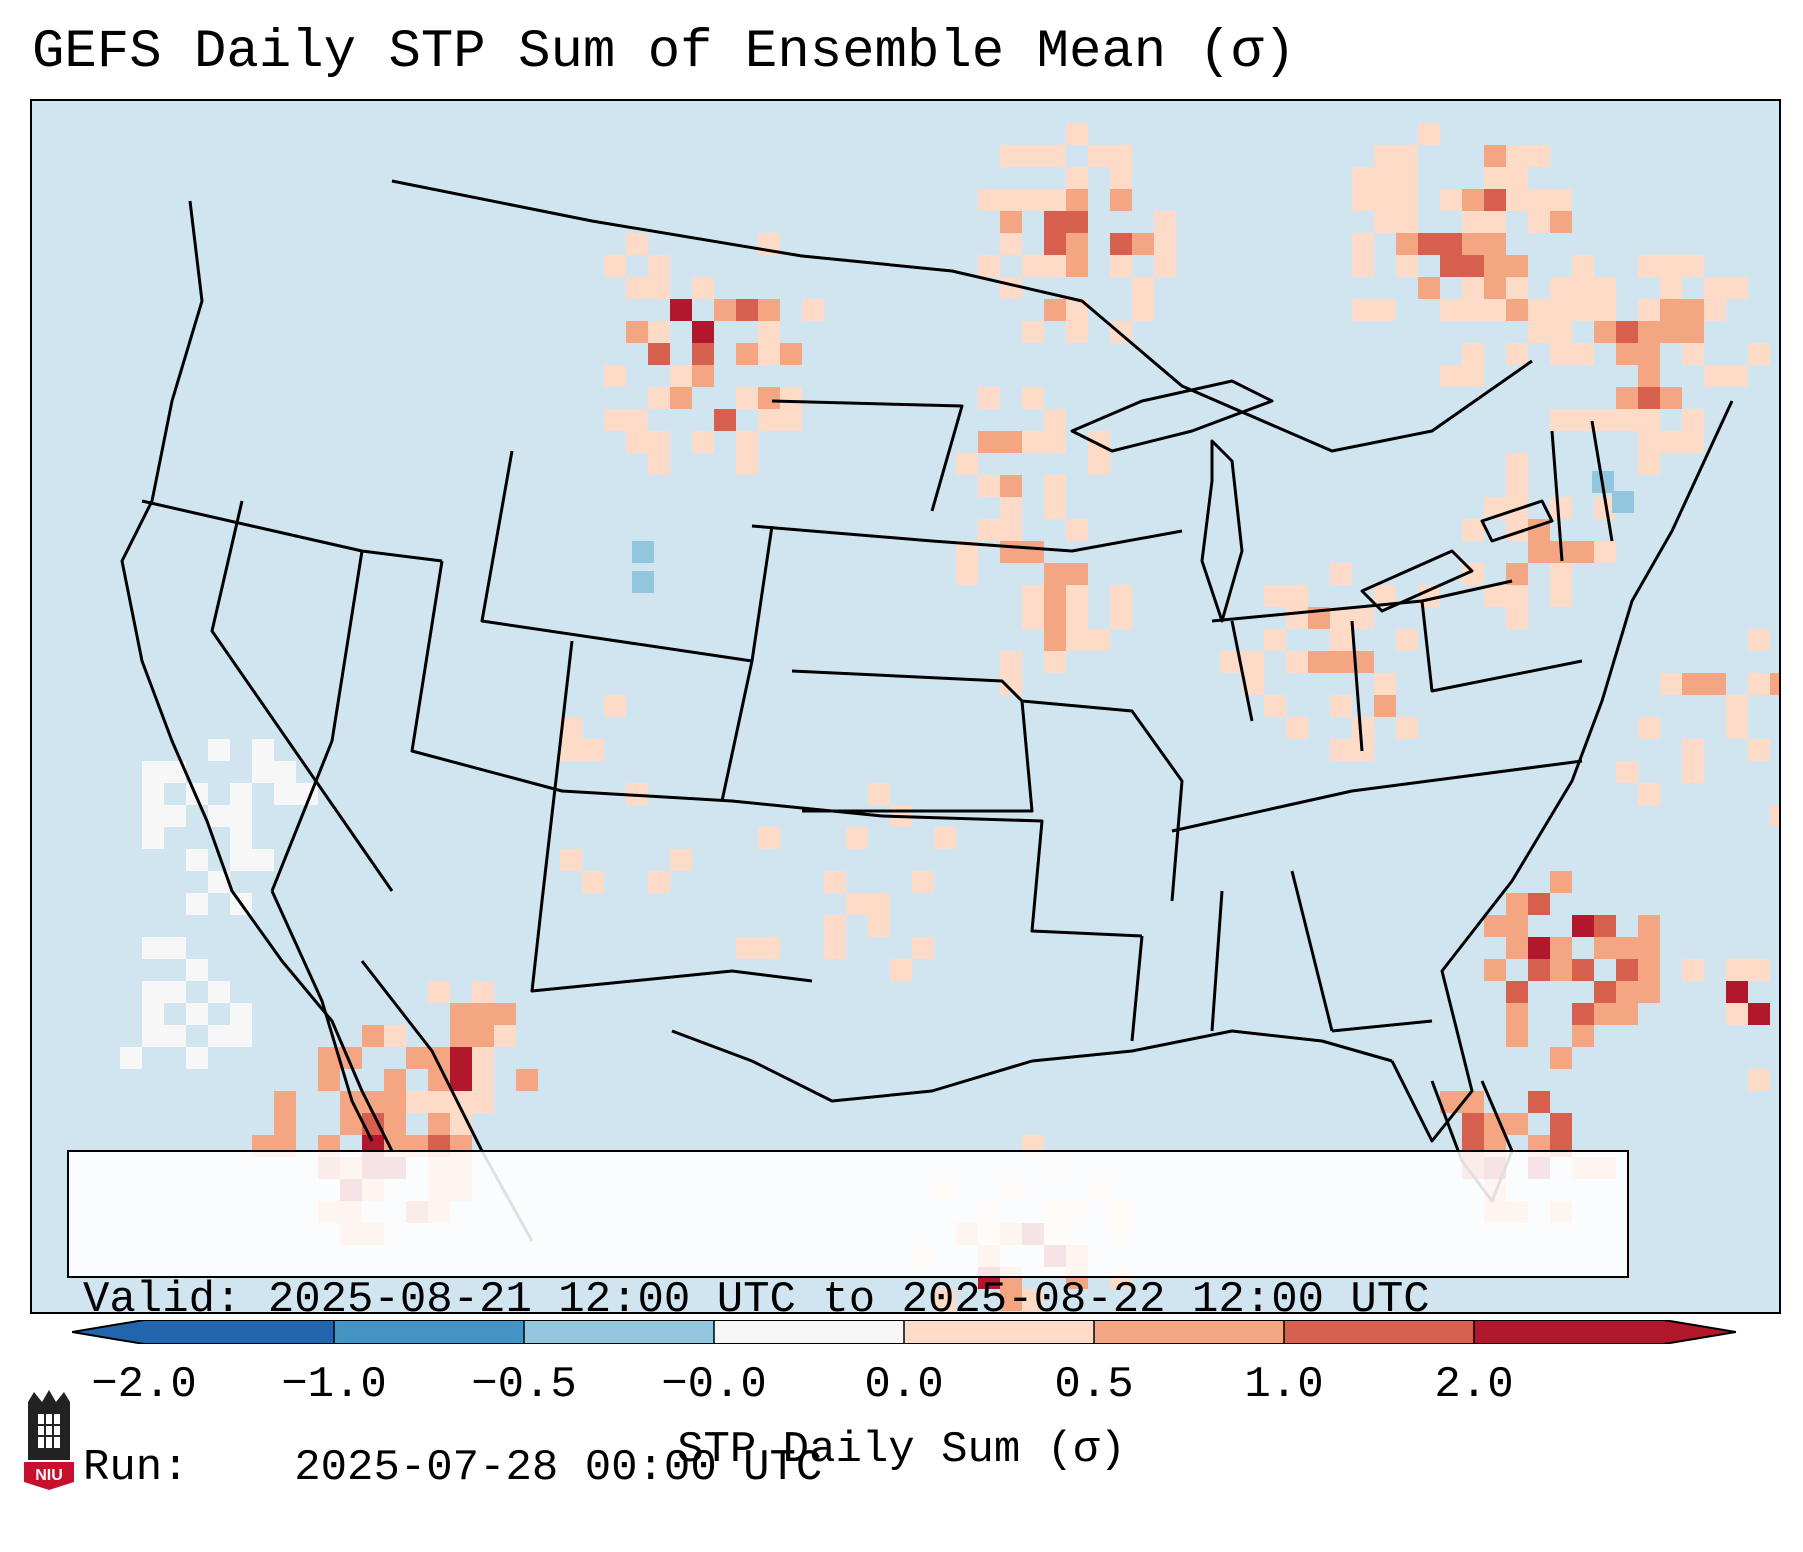 The width and height of the screenshot is (1803, 1552). I want to click on colorbar-tick-label: −2.0, so click(144, 1385).